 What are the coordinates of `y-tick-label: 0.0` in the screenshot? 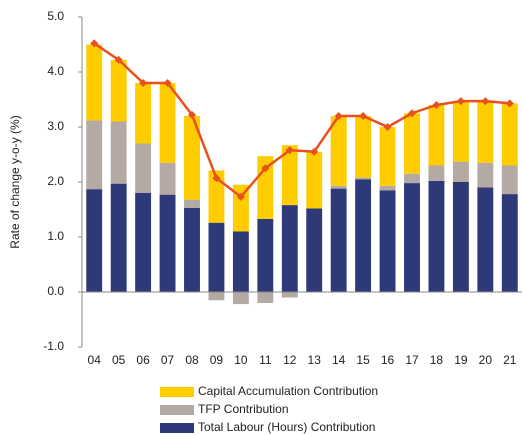 It's located at (55, 291).